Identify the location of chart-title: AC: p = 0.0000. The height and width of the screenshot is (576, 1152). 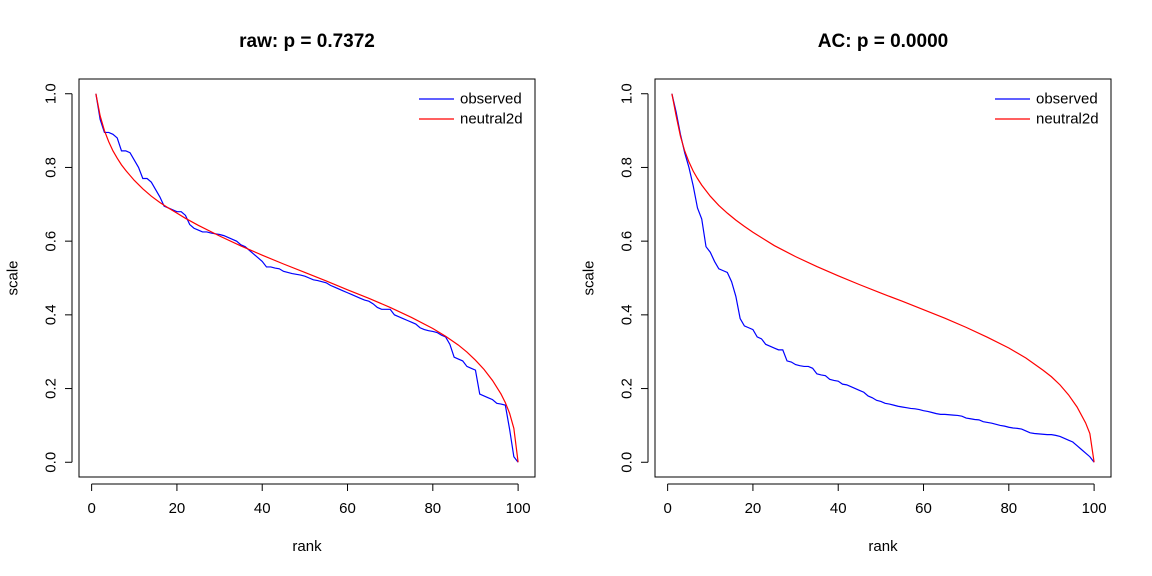
(883, 41).